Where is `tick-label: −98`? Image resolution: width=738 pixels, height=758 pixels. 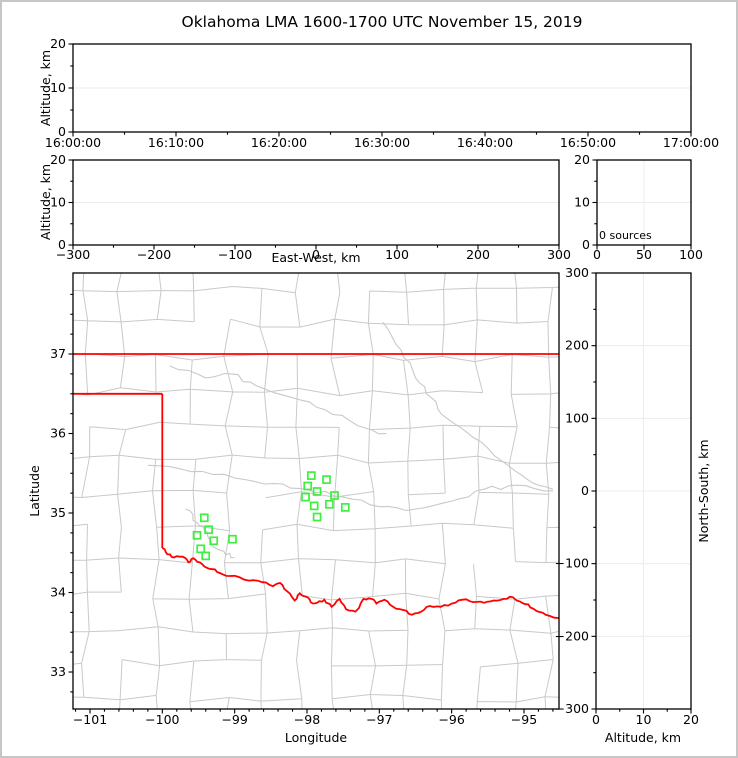 tick-label: −98 is located at coordinates (307, 719).